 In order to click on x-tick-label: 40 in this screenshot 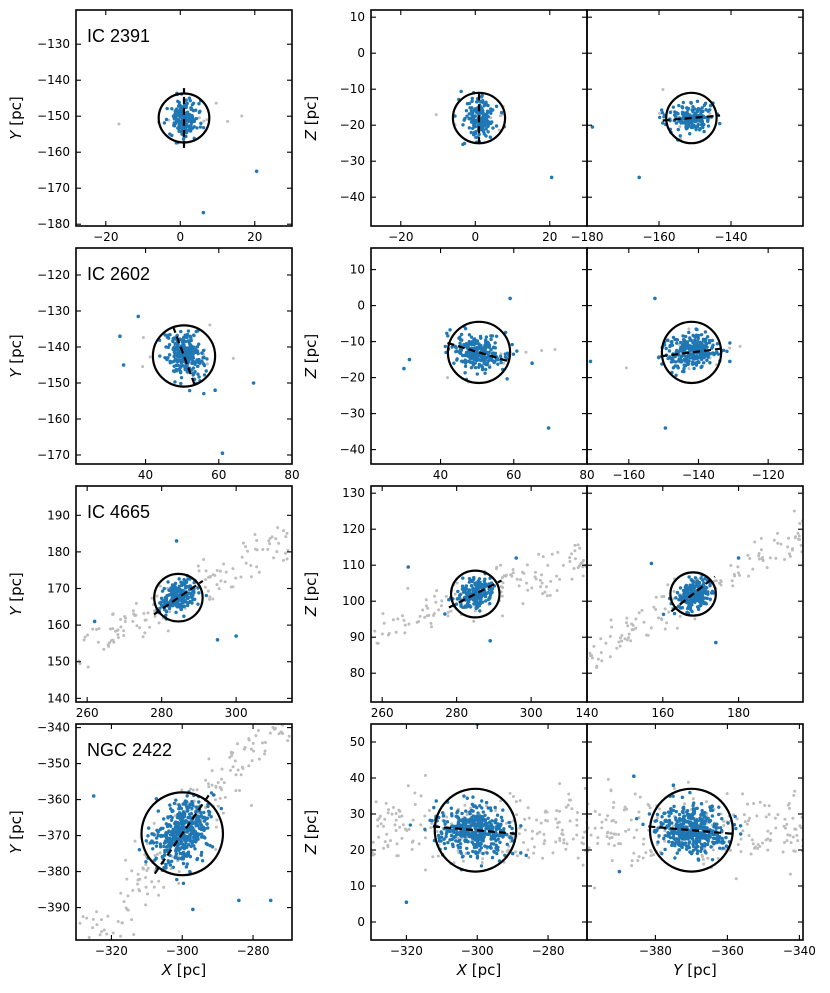, I will do `click(440, 475)`.